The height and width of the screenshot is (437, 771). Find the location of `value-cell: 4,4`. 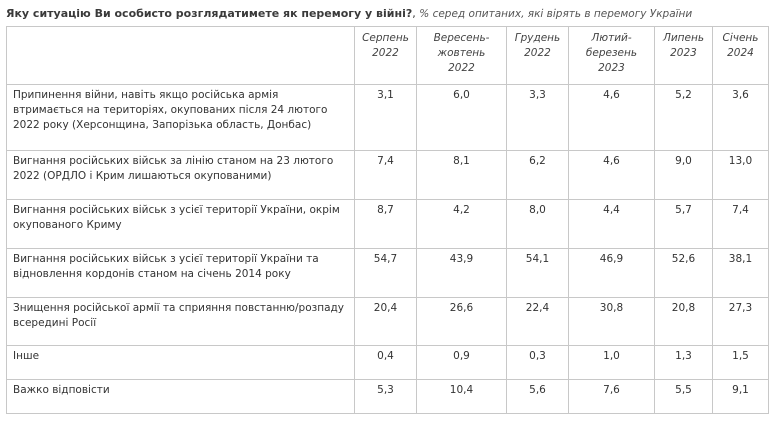

value-cell: 4,4 is located at coordinates (611, 224).